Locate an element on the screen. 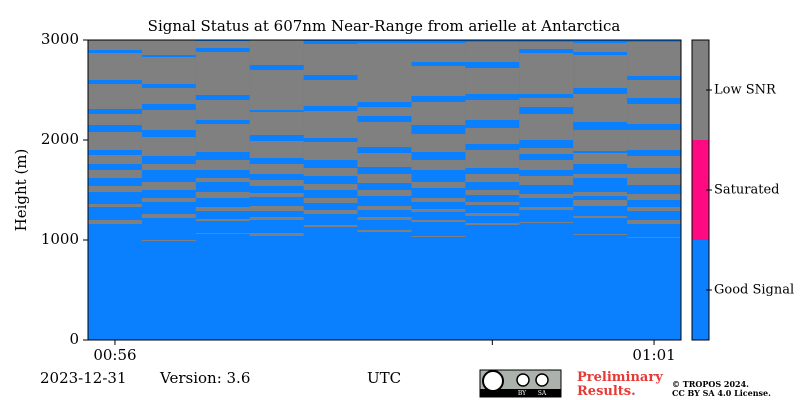 The width and height of the screenshot is (800, 400). y-axis-label: Height (m) is located at coordinates (21, 190).